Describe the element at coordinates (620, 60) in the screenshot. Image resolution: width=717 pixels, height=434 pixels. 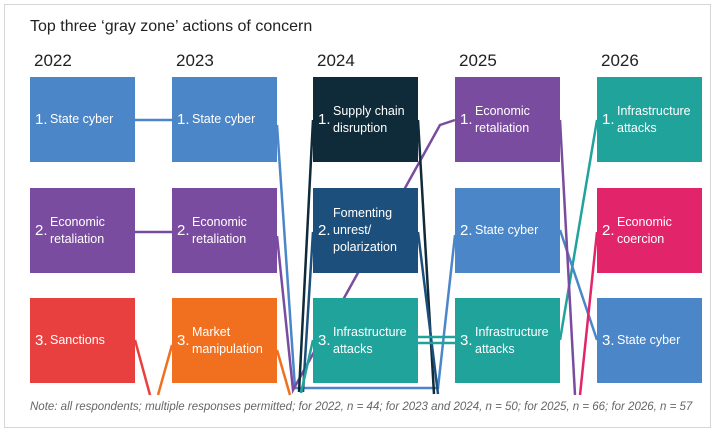
I see `year-label: 2026` at that location.